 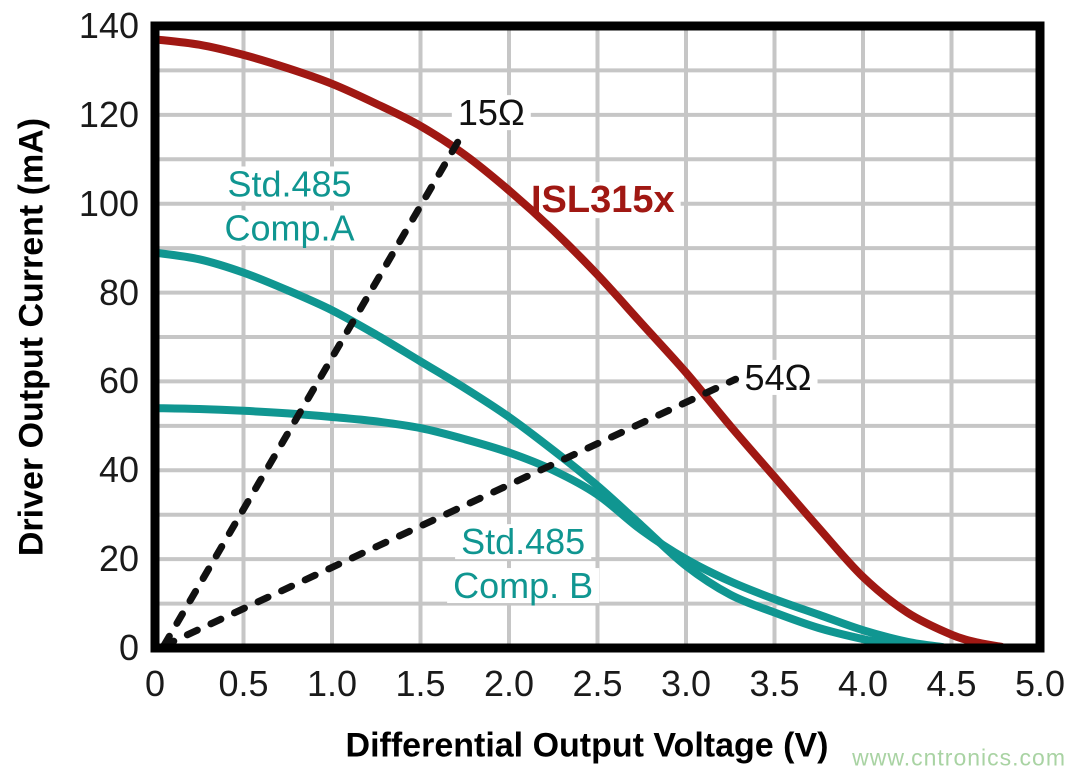 I want to click on y-tick-label: 0, so click(x=128, y=647).